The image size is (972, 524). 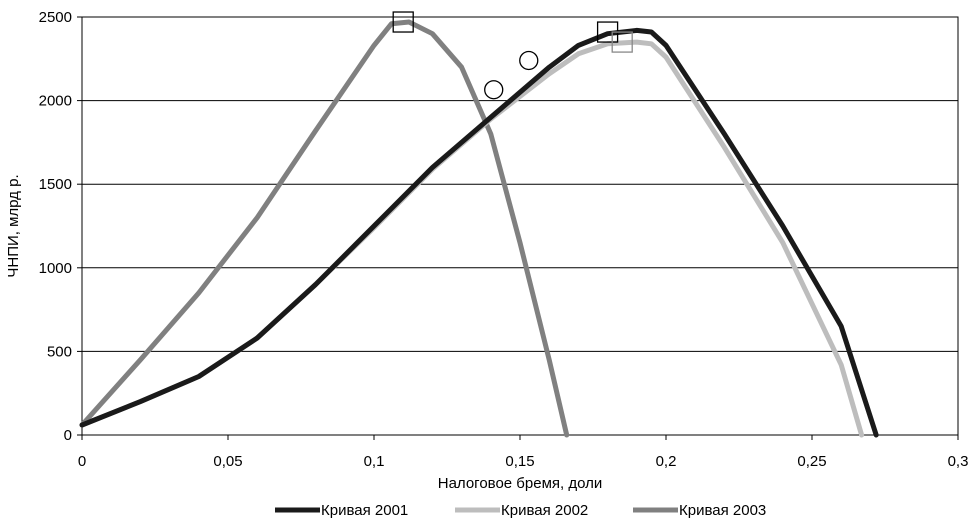 I want to click on legend-label: Кривая 2003, so click(x=722, y=510).